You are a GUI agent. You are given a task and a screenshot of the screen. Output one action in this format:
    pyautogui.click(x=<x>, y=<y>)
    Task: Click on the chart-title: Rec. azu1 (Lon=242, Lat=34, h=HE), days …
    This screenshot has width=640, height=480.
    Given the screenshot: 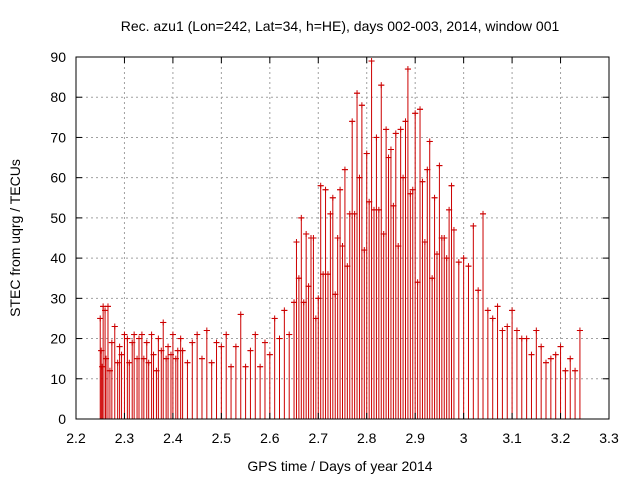 What is the action you would take?
    pyautogui.click(x=340, y=26)
    